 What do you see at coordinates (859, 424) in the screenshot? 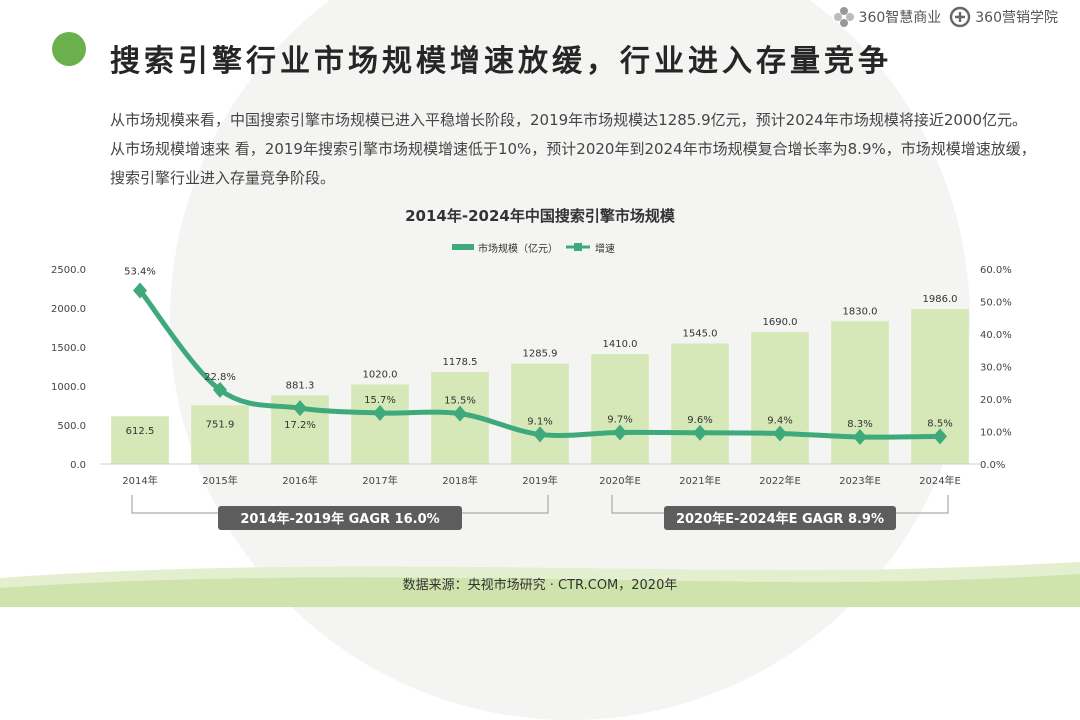
I see `growth-value-label: 8.3%` at bounding box center [859, 424].